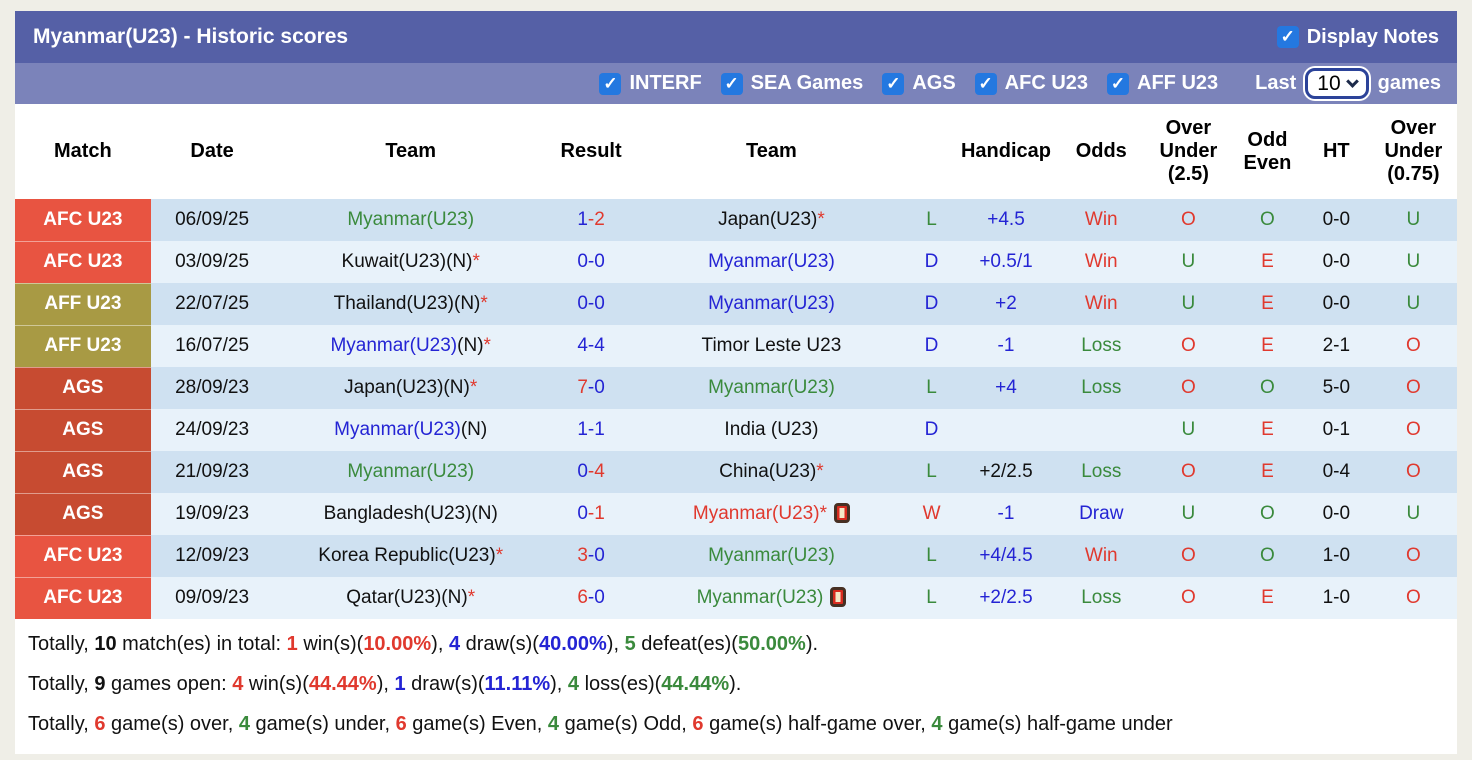 The width and height of the screenshot is (1472, 760). What do you see at coordinates (582, 513) in the screenshot?
I see `text-part: 0` at bounding box center [582, 513].